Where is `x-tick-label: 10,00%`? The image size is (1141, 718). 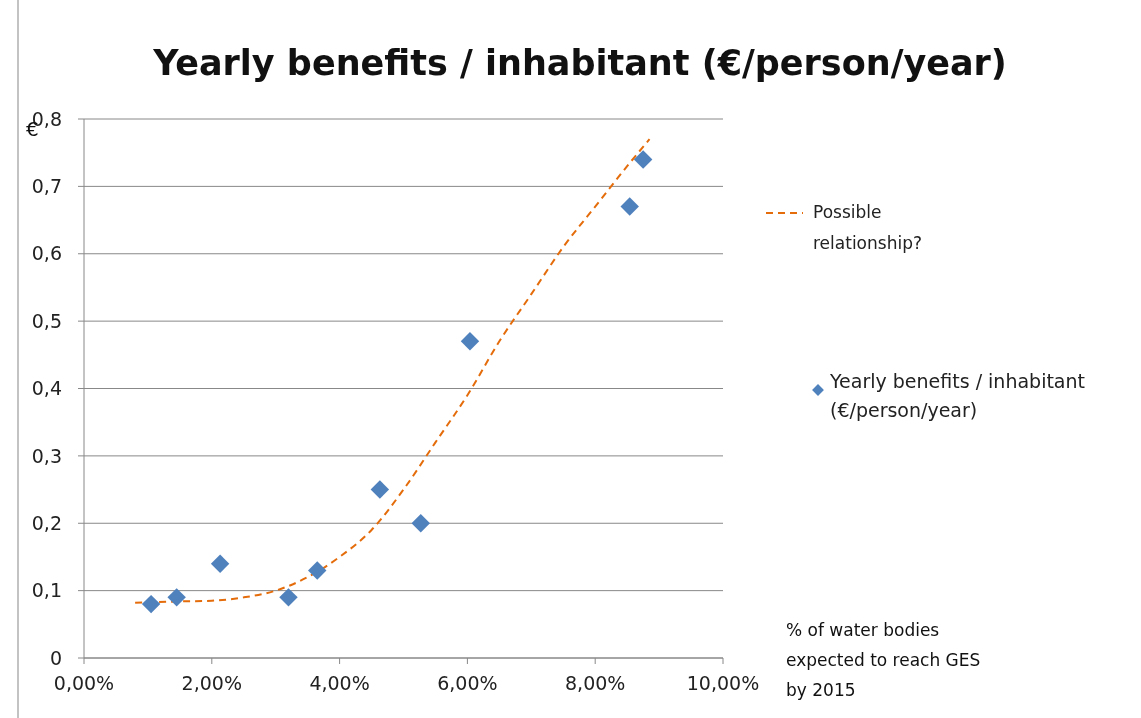 x-tick-label: 10,00% is located at coordinates (723, 683).